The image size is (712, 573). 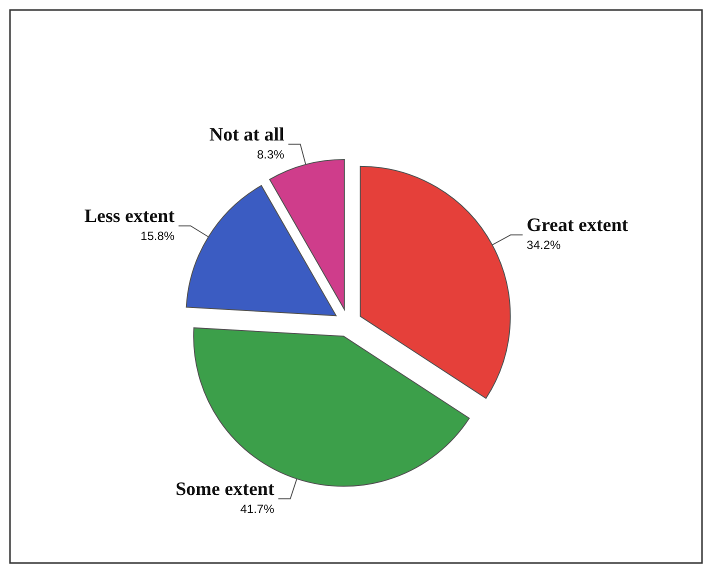 I want to click on slice-label: Great extent, so click(x=577, y=225).